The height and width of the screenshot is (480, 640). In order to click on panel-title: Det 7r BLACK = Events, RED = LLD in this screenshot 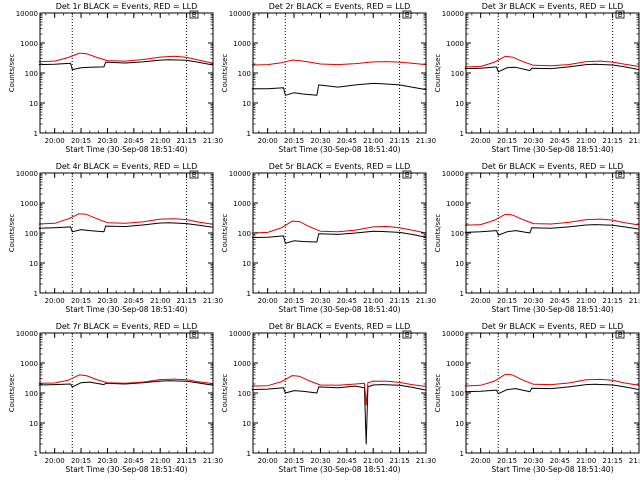, I will do `click(127, 326)`.